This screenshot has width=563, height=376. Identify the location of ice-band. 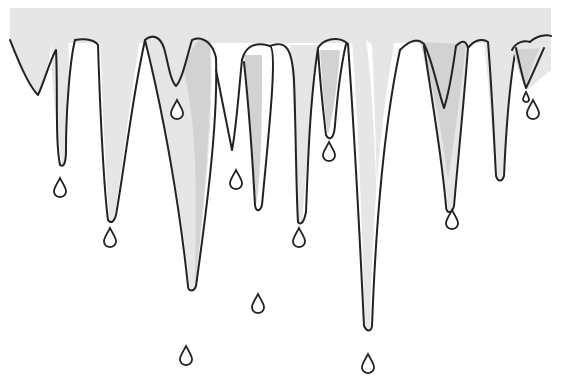
(280, 25).